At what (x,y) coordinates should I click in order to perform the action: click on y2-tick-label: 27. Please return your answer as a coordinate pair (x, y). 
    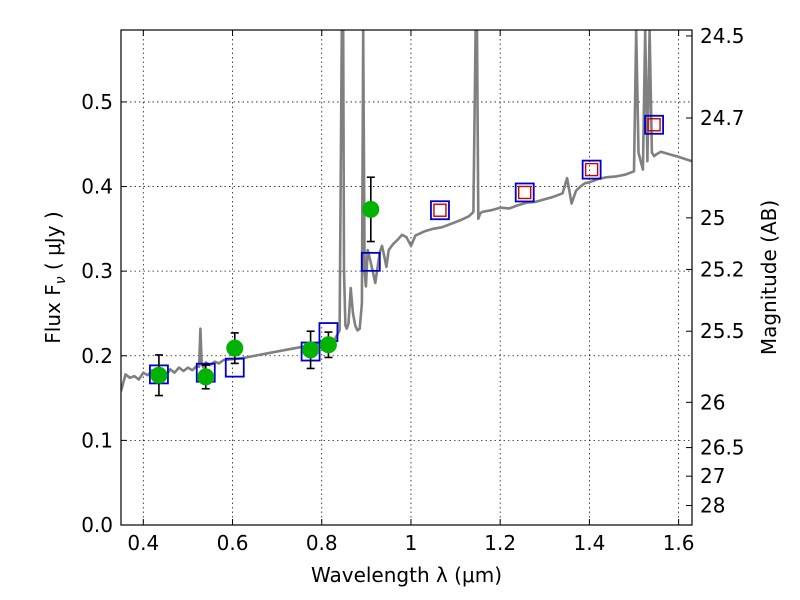
    Looking at the image, I should click on (712, 476).